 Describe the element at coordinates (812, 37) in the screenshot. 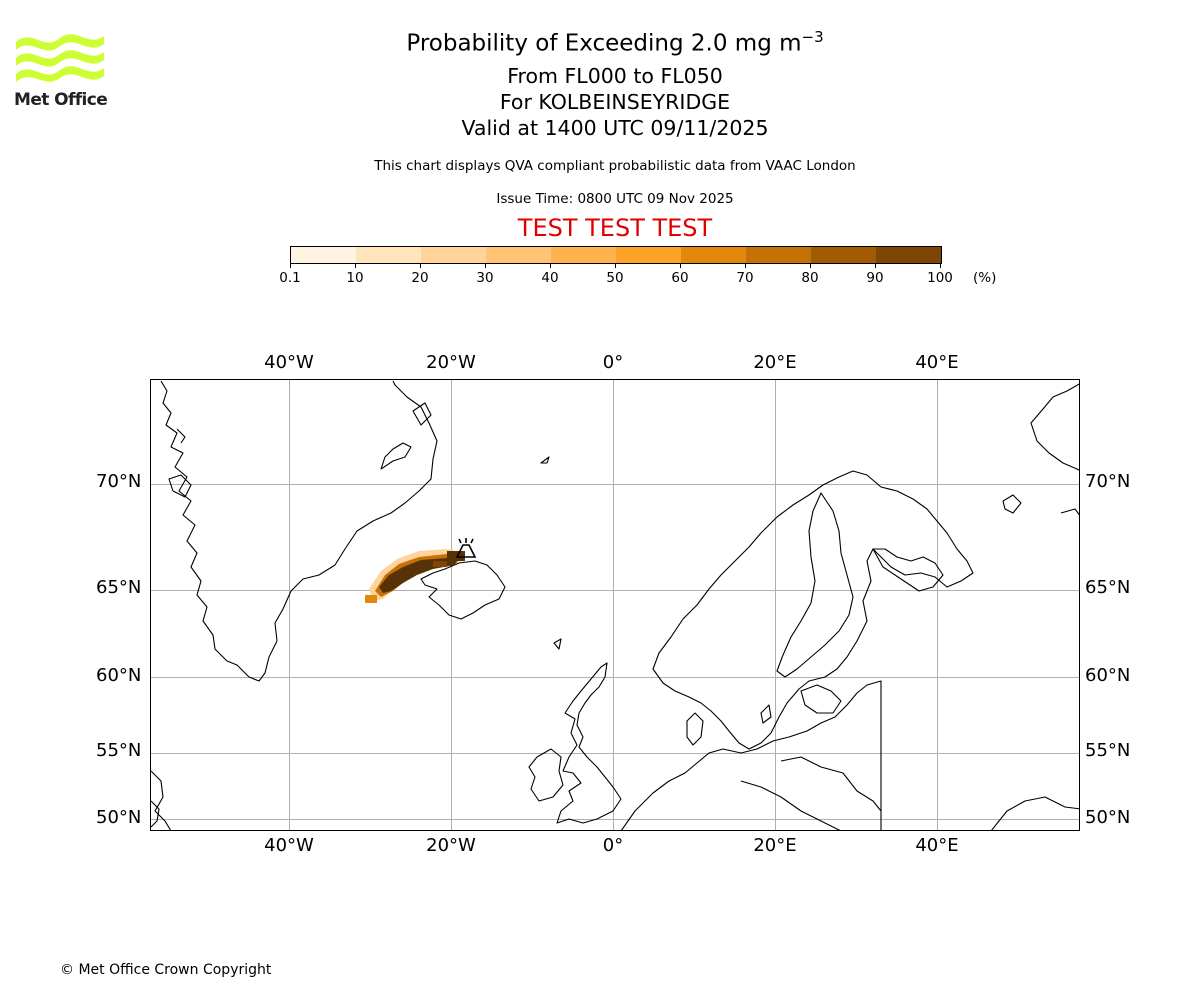

I see `chart-title-superscript: −3` at that location.